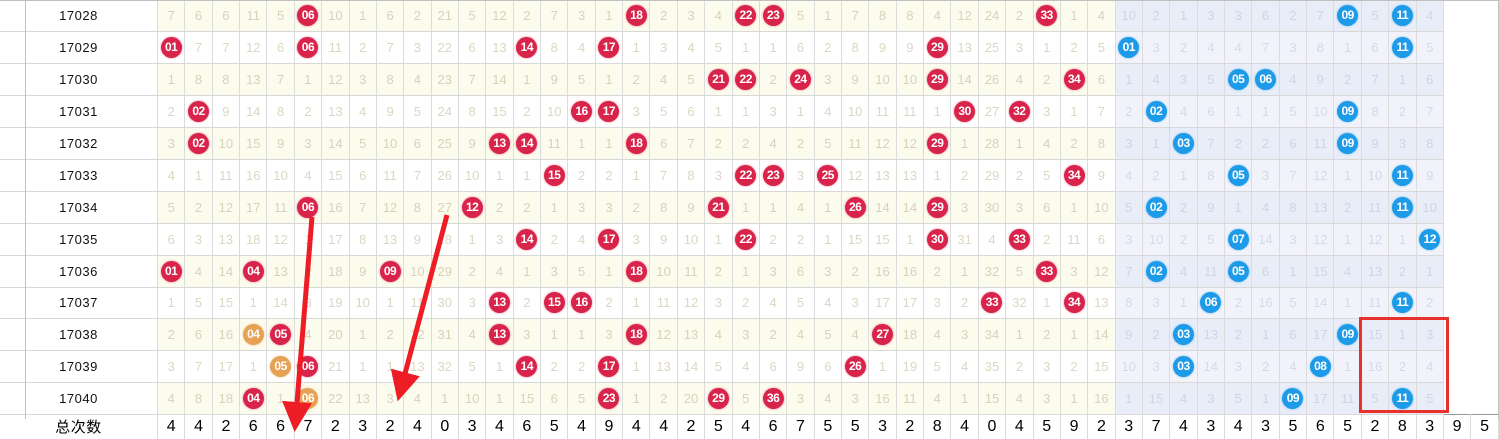 This screenshot has height=439, width=1499. What do you see at coordinates (308, 47) in the screenshot?
I see `red-zone-cell: 06` at bounding box center [308, 47].